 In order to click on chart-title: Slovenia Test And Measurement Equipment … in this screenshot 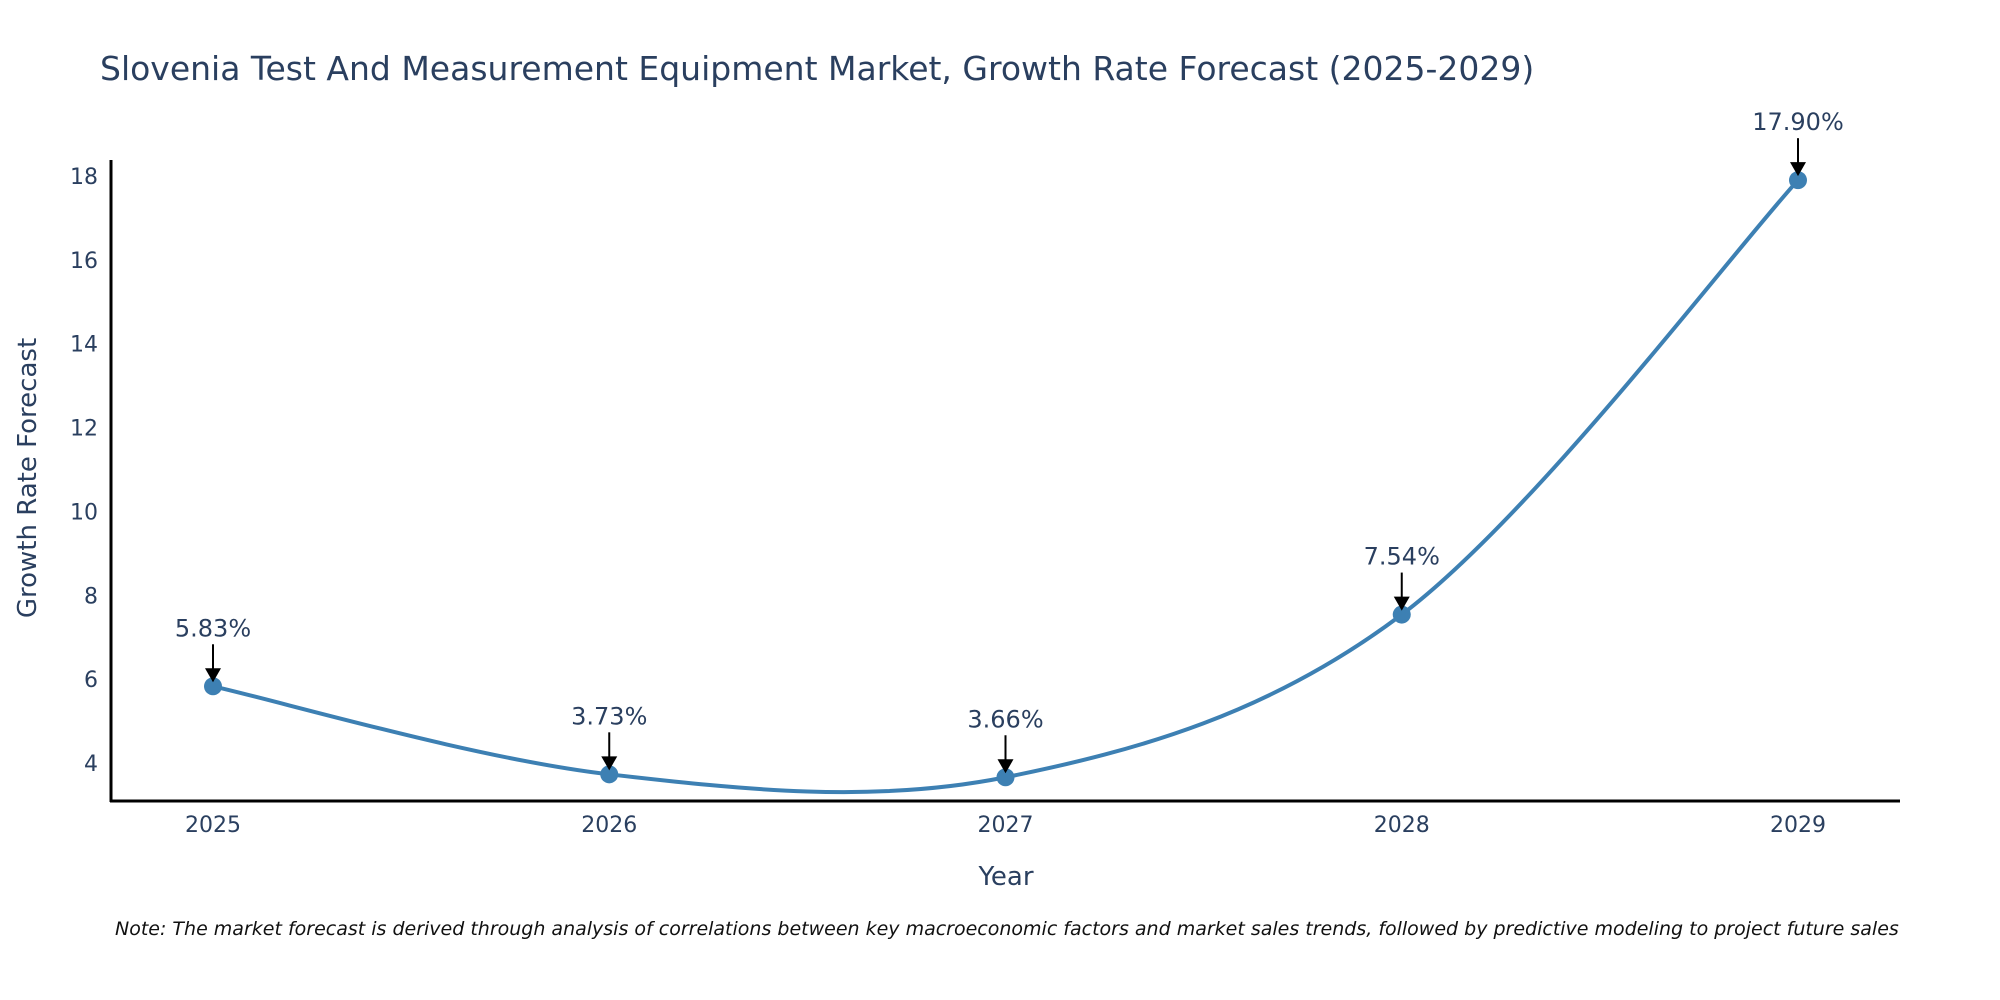, I will do `click(817, 68)`.